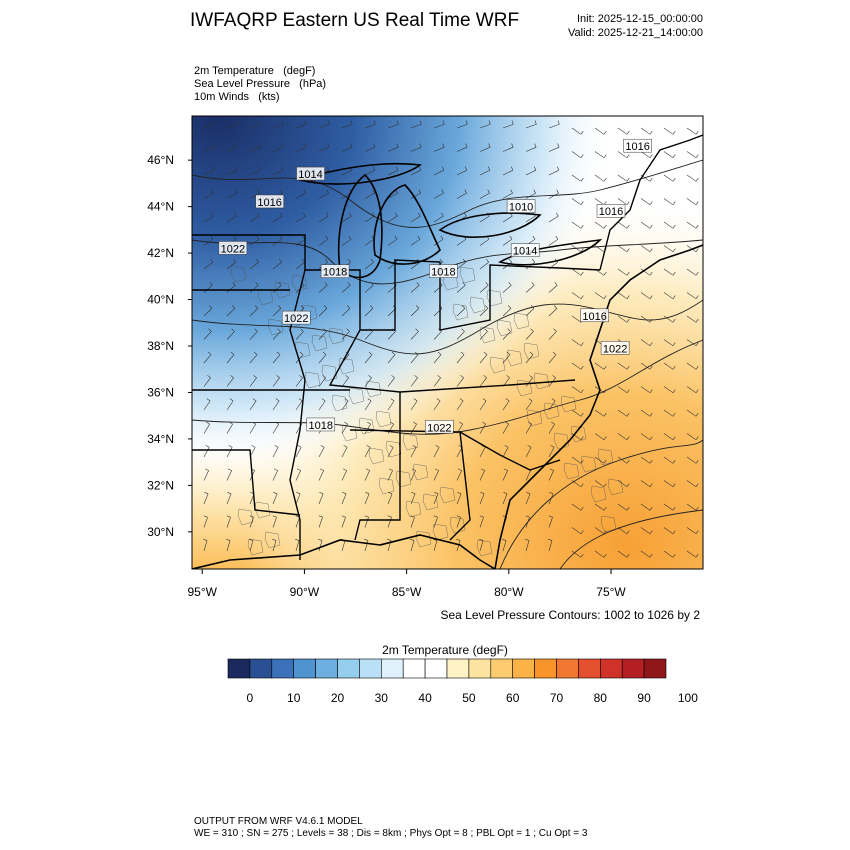  What do you see at coordinates (160, 300) in the screenshot?
I see `lat-tick-label: 40°N` at bounding box center [160, 300].